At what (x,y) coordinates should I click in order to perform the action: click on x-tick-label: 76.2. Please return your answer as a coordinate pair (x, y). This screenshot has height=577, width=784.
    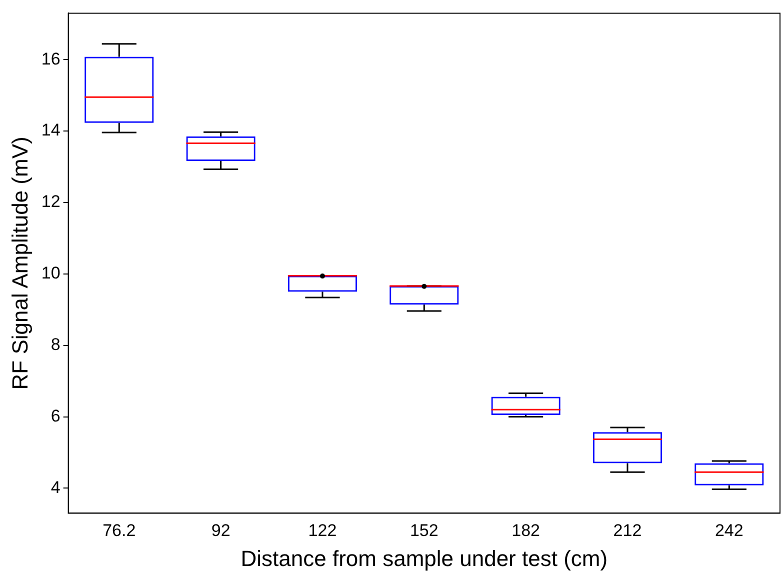
    Looking at the image, I should click on (119, 530).